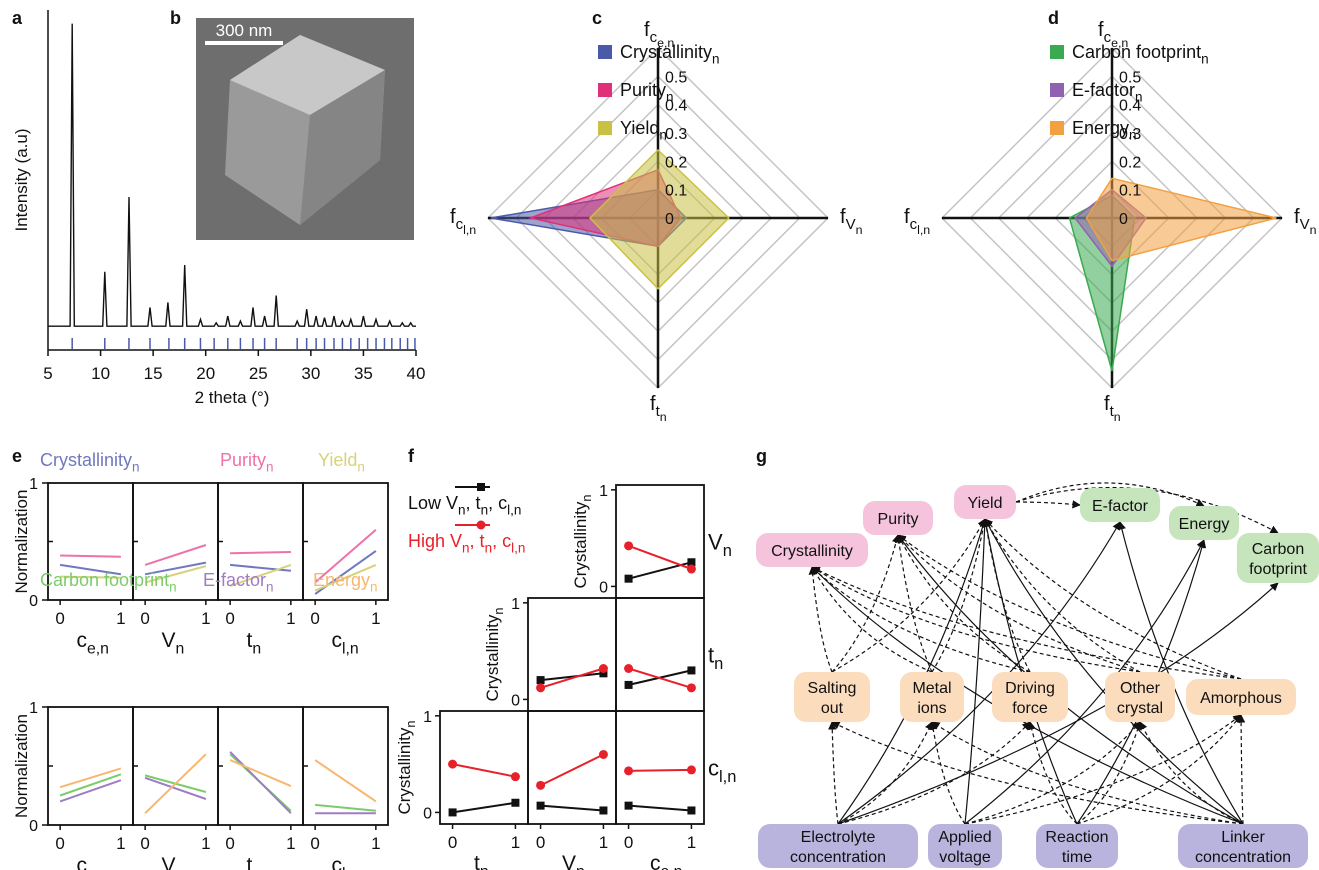  I want to click on x-tick-label: 35, so click(363, 373).